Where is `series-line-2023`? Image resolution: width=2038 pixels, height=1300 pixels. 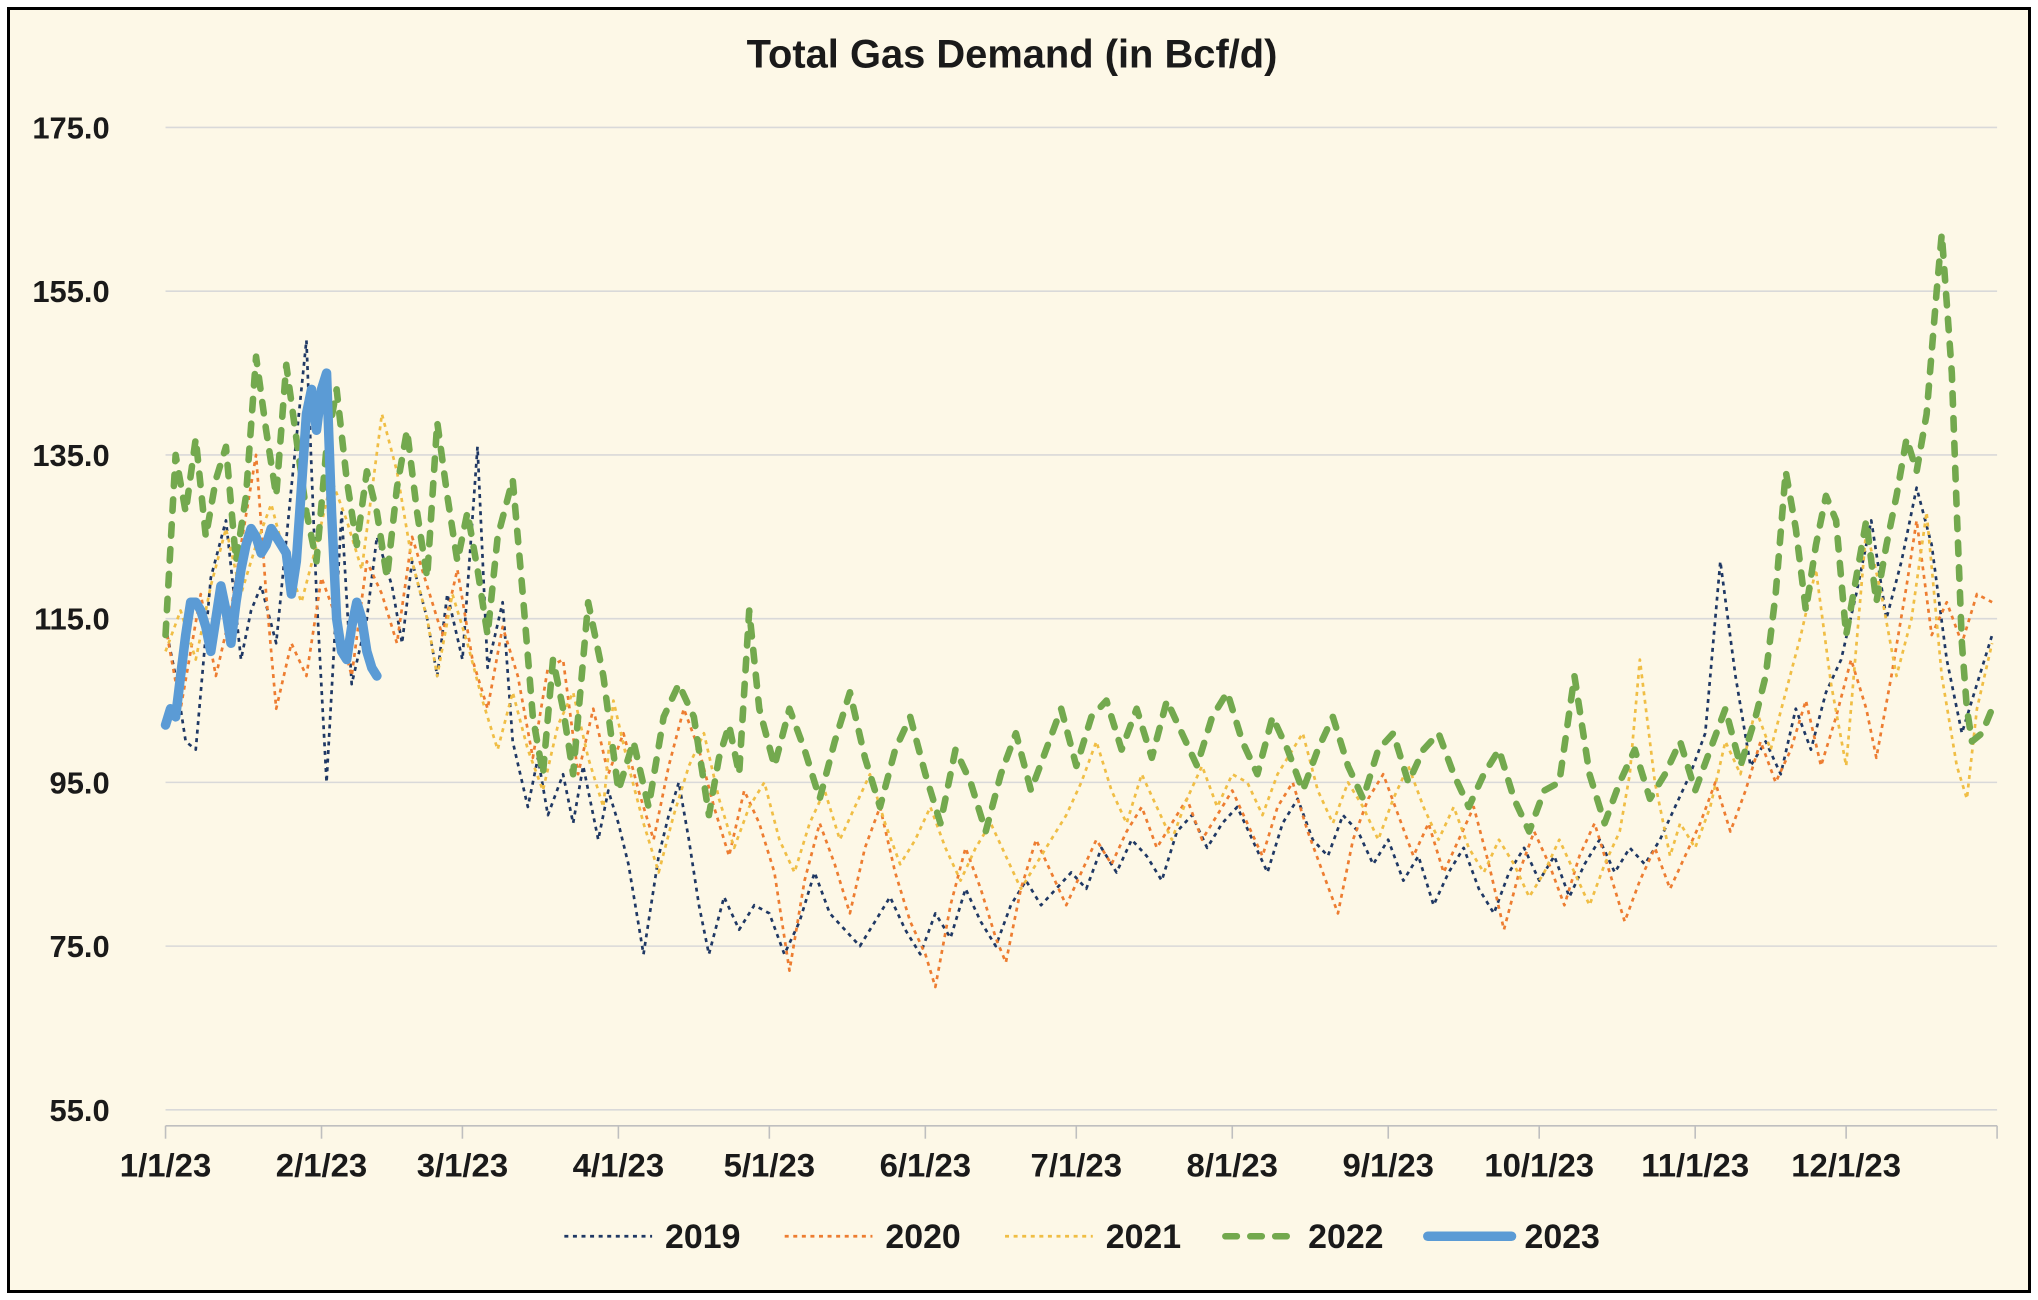 series-line-2023 is located at coordinates (271, 549).